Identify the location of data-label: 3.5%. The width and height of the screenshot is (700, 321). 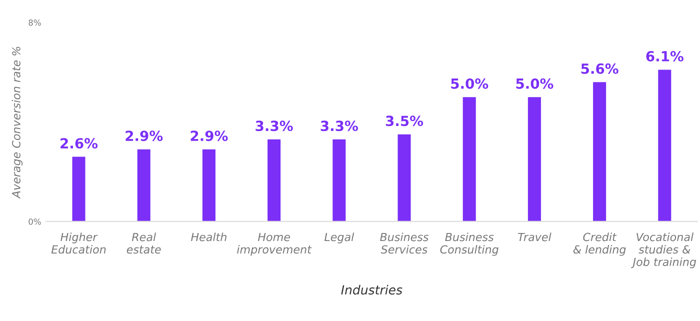
(405, 121).